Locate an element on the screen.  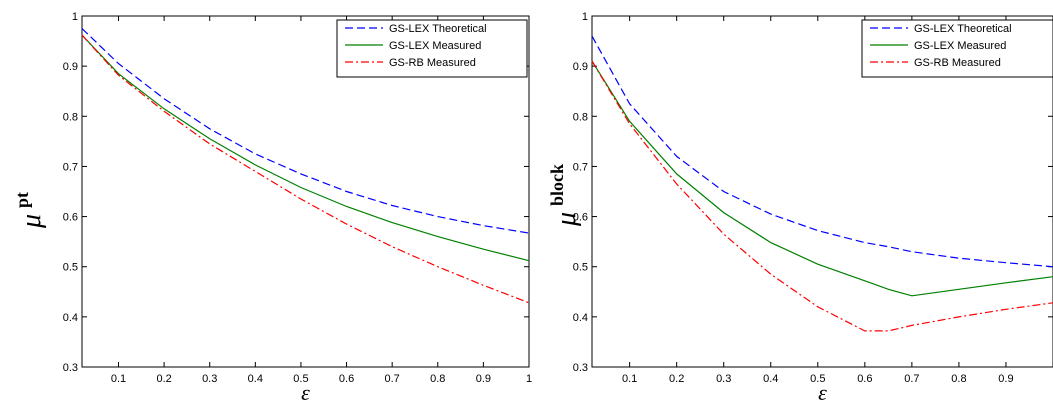
x-tick-label: 1 is located at coordinates (529, 379).